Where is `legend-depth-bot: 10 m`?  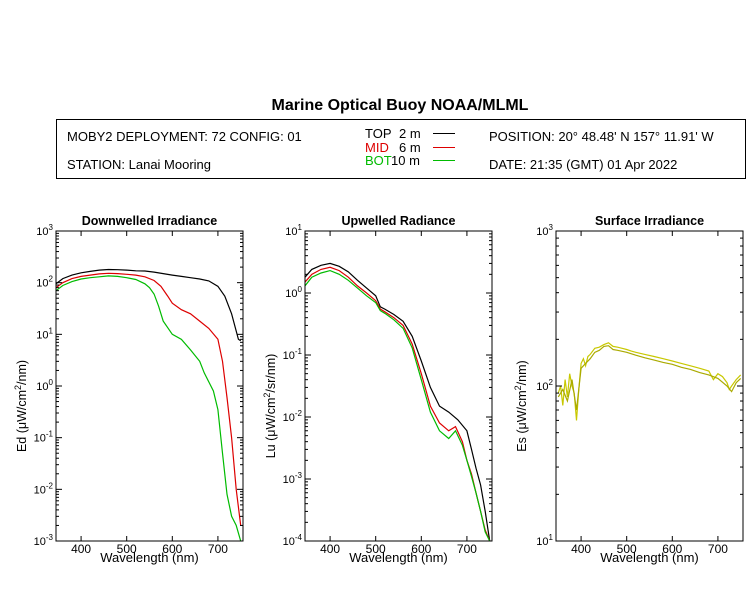
legend-depth-bot: 10 m is located at coordinates (405, 160).